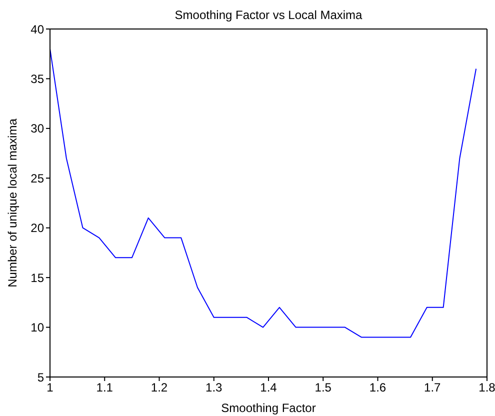 The width and height of the screenshot is (495, 416). What do you see at coordinates (323, 387) in the screenshot?
I see `x-tick-label: 1.5` at bounding box center [323, 387].